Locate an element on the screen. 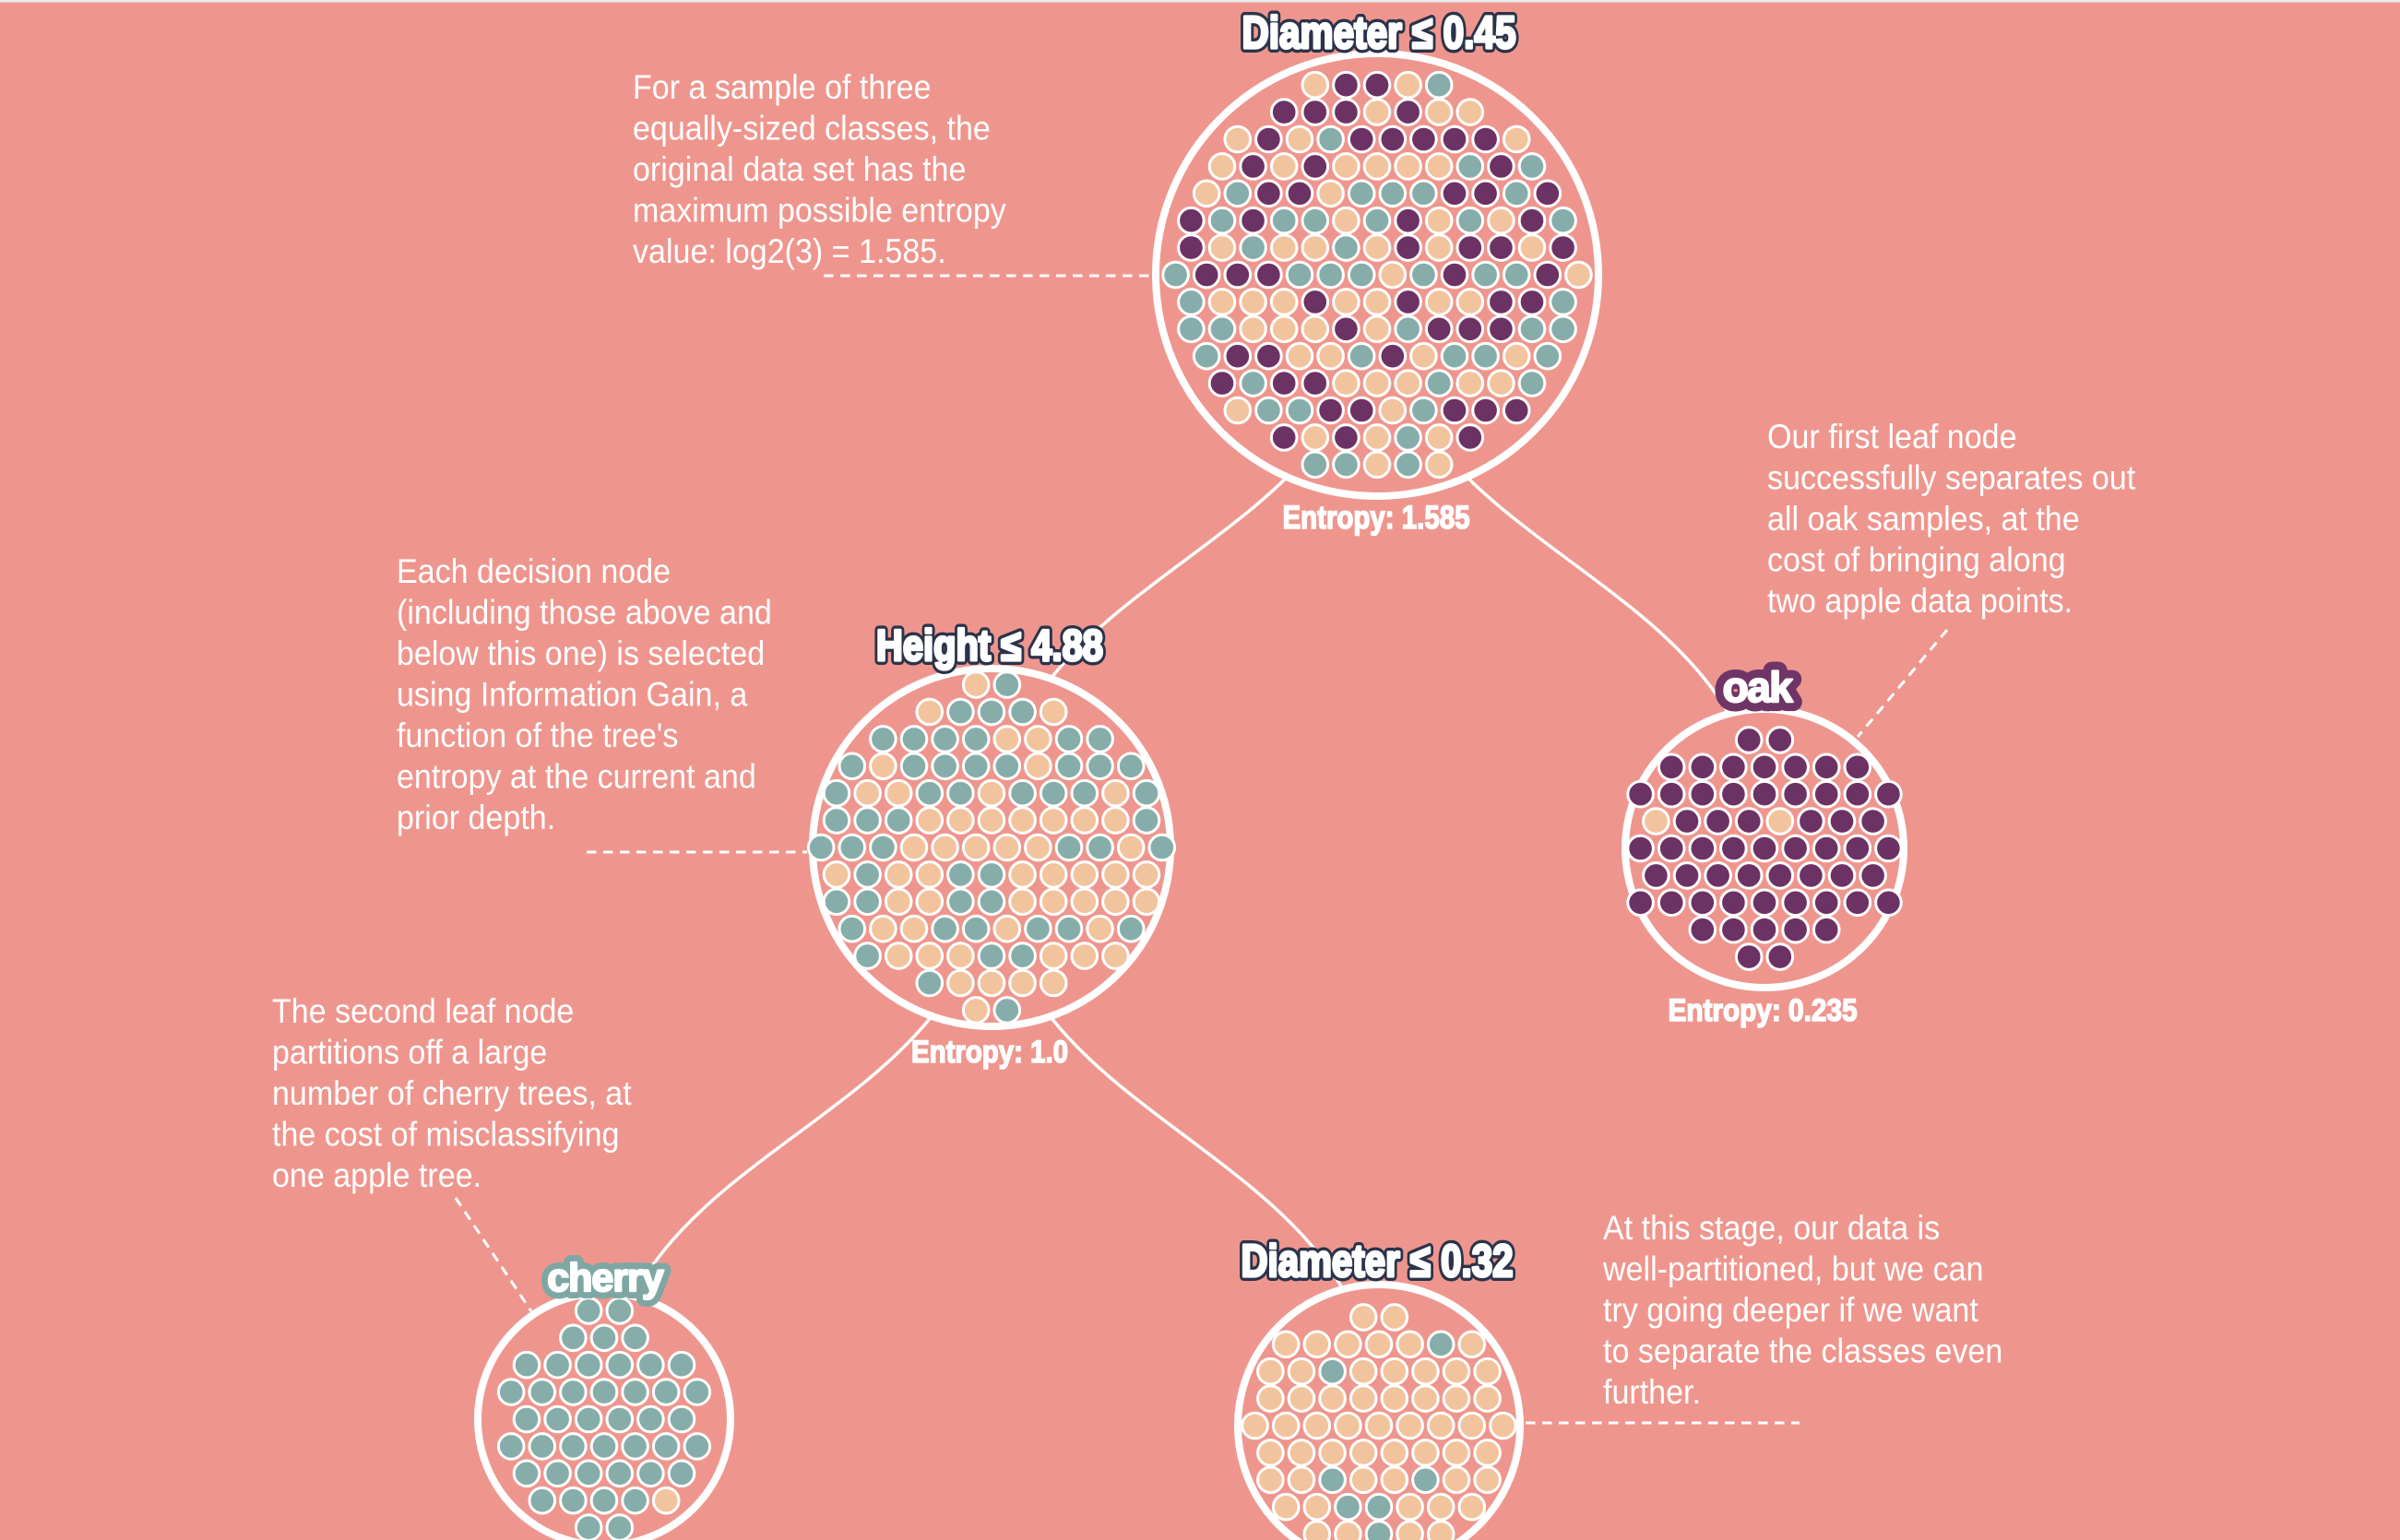 The height and width of the screenshot is (1540, 2400). svg-text: two apple data points. is located at coordinates (1920, 602).